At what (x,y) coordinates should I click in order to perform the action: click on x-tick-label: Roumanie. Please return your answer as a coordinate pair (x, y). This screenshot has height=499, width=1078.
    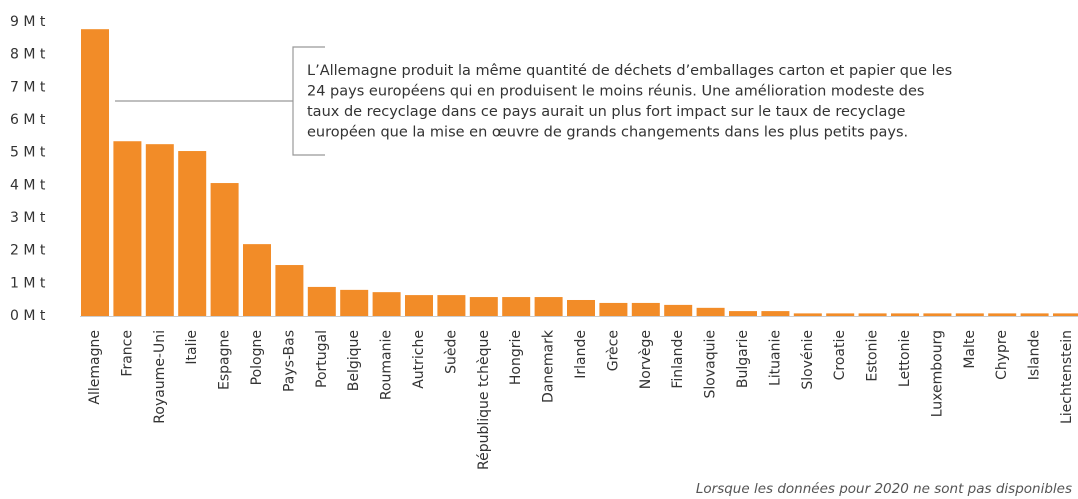
    Looking at the image, I should click on (387, 365).